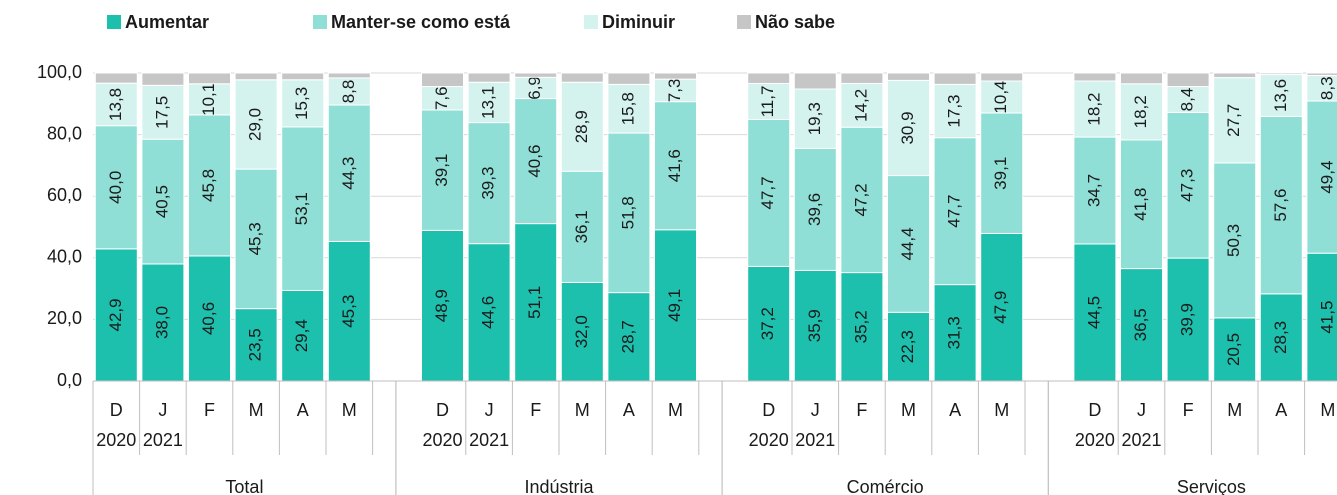  I want to click on value-label: 47,9, so click(1000, 307).